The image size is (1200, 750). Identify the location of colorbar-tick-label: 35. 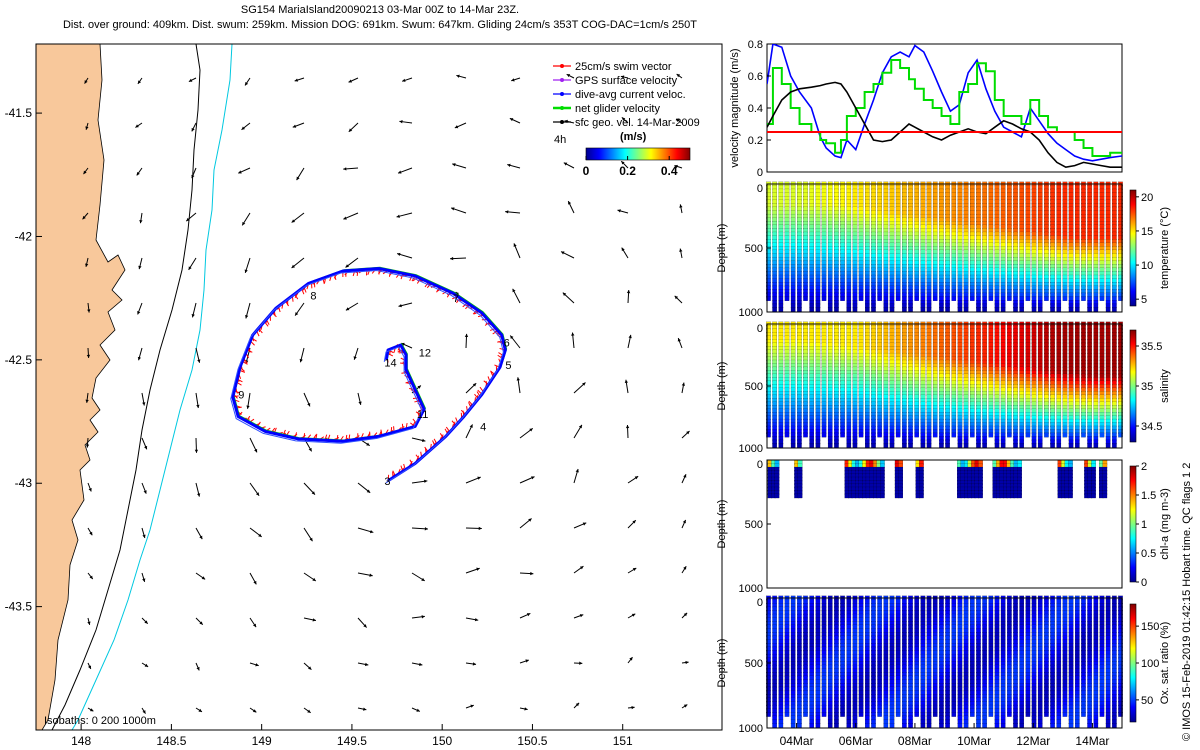
(1147, 387).